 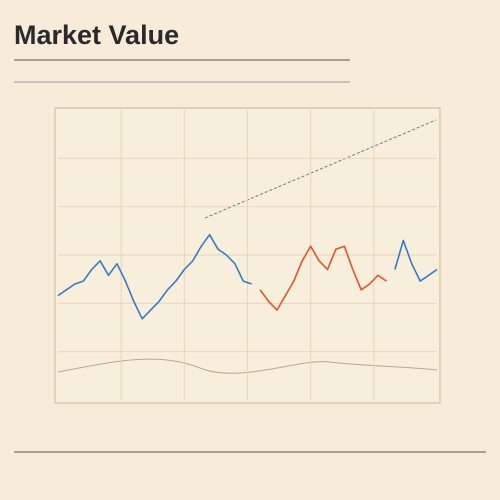 I want to click on trend-line, so click(x=320, y=169).